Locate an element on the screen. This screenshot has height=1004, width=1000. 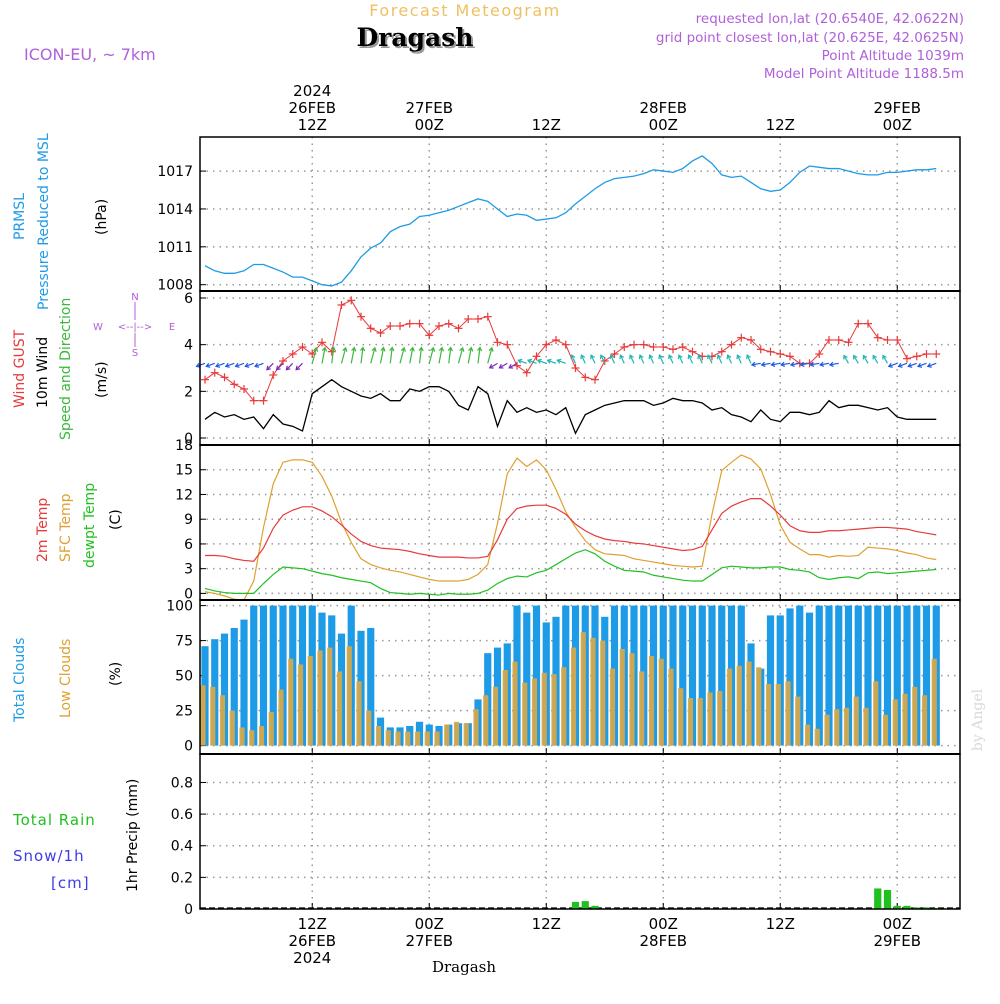
location-title: Dragash is located at coordinates (415, 37).